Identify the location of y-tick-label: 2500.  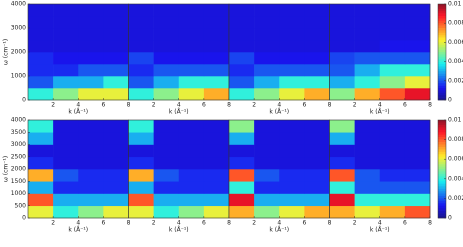
(18, 156).